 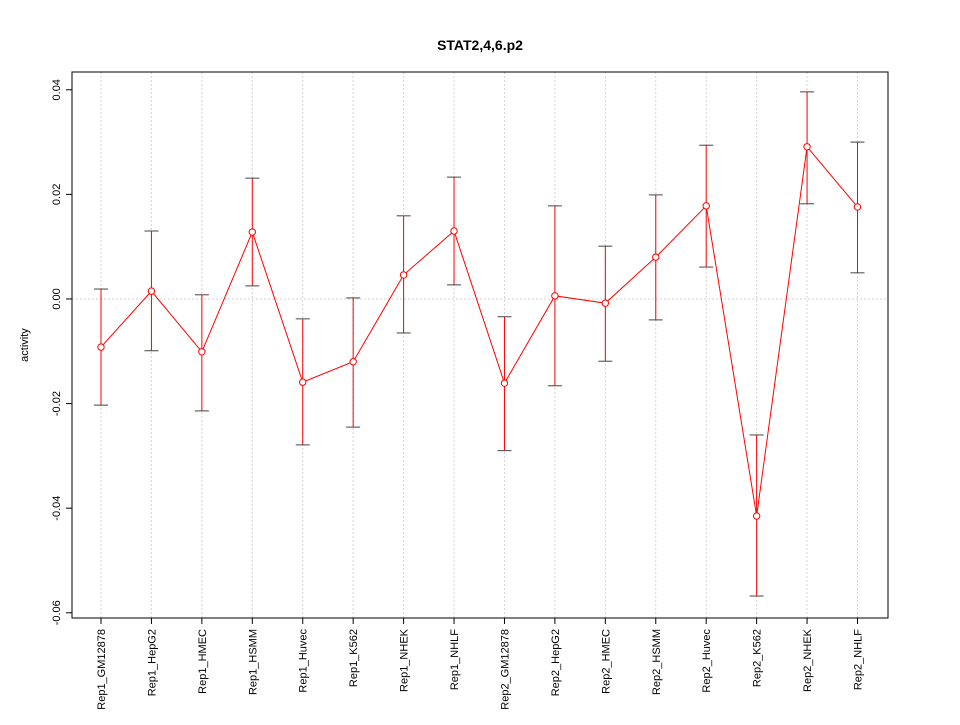 I want to click on x-tick-label: Rep2_K562, so click(x=758, y=658).